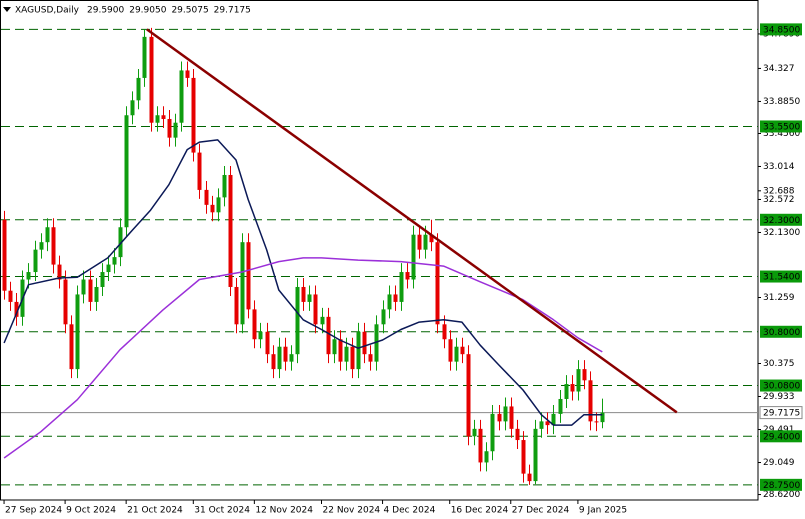 This screenshot has width=805, height=519. Describe the element at coordinates (779, 463) in the screenshot. I see `y-tick-label: 29.049` at that location.